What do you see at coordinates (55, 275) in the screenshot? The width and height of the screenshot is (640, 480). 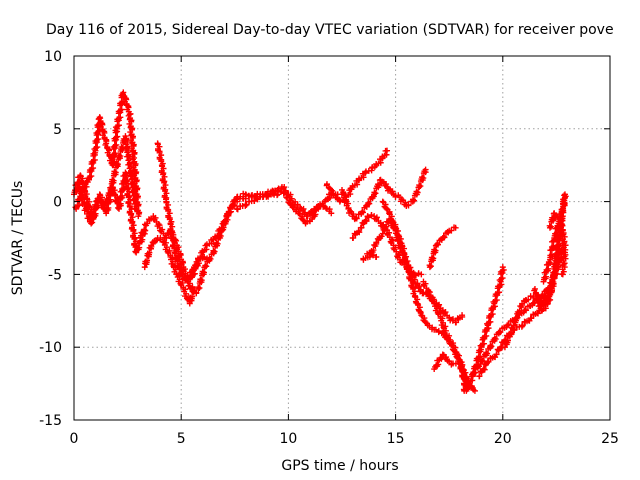 I see `y-tick-label: -5` at bounding box center [55, 275].